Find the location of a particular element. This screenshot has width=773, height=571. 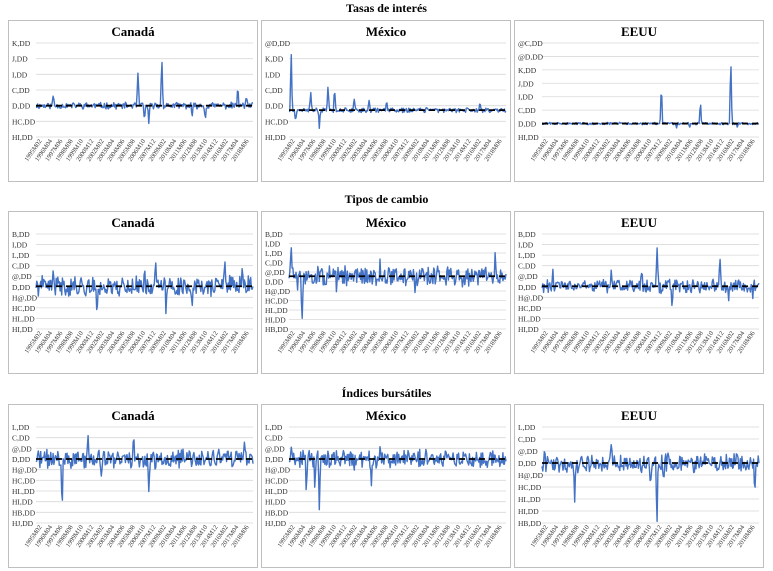

section-title-stock-indices: Índices bursátiles is located at coordinates (386, 393).